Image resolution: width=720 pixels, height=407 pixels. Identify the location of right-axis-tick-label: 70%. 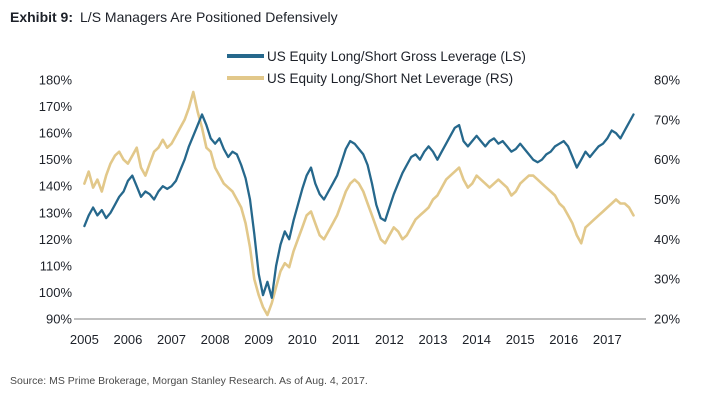
(667, 119).